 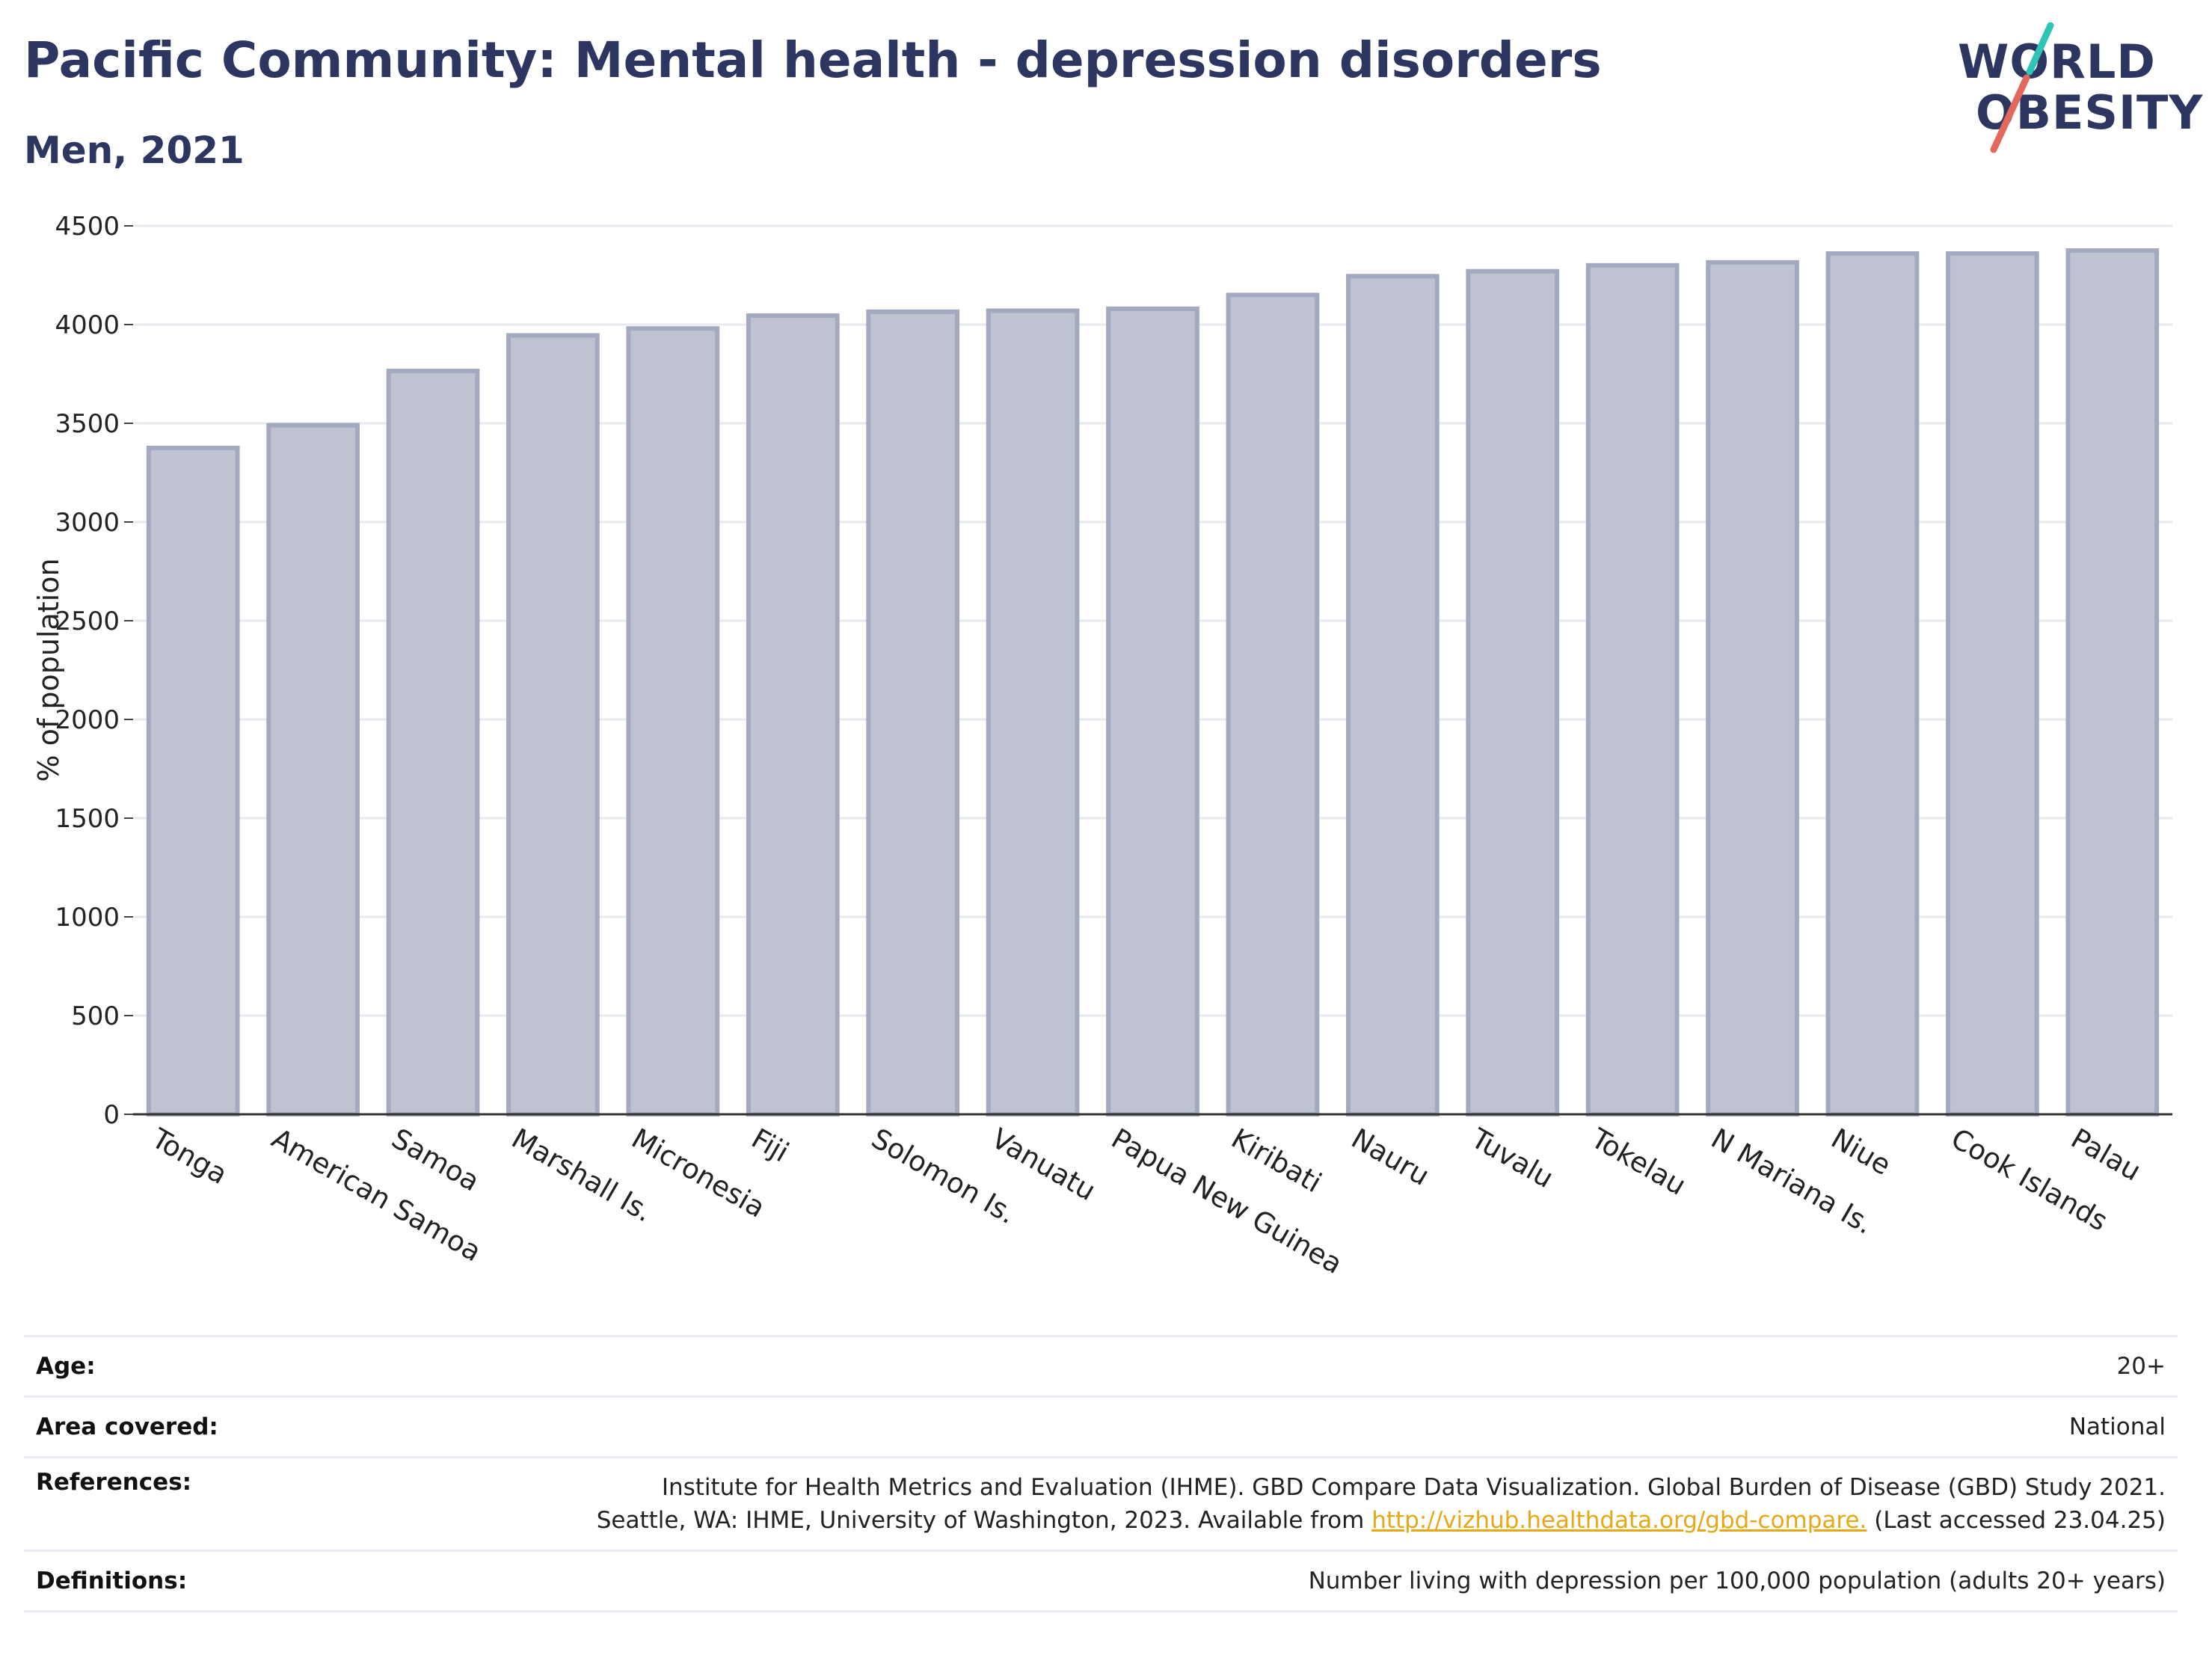 What do you see at coordinates (1511, 1158) in the screenshot?
I see `x-tick-label: Tuvalu` at bounding box center [1511, 1158].